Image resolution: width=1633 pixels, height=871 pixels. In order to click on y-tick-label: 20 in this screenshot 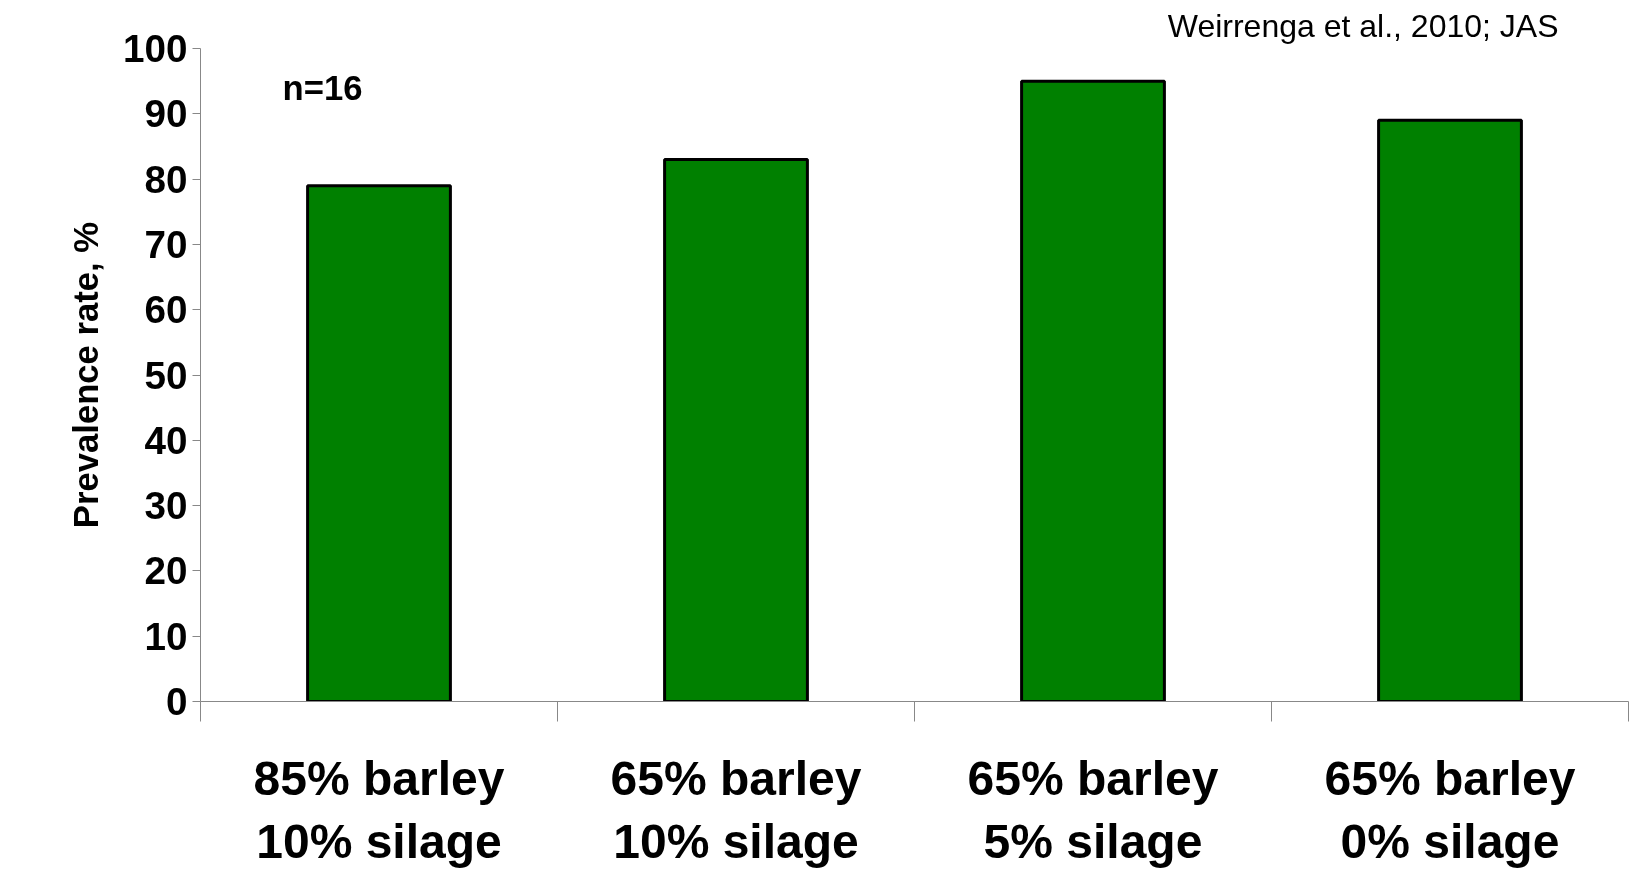, I will do `click(166, 571)`.